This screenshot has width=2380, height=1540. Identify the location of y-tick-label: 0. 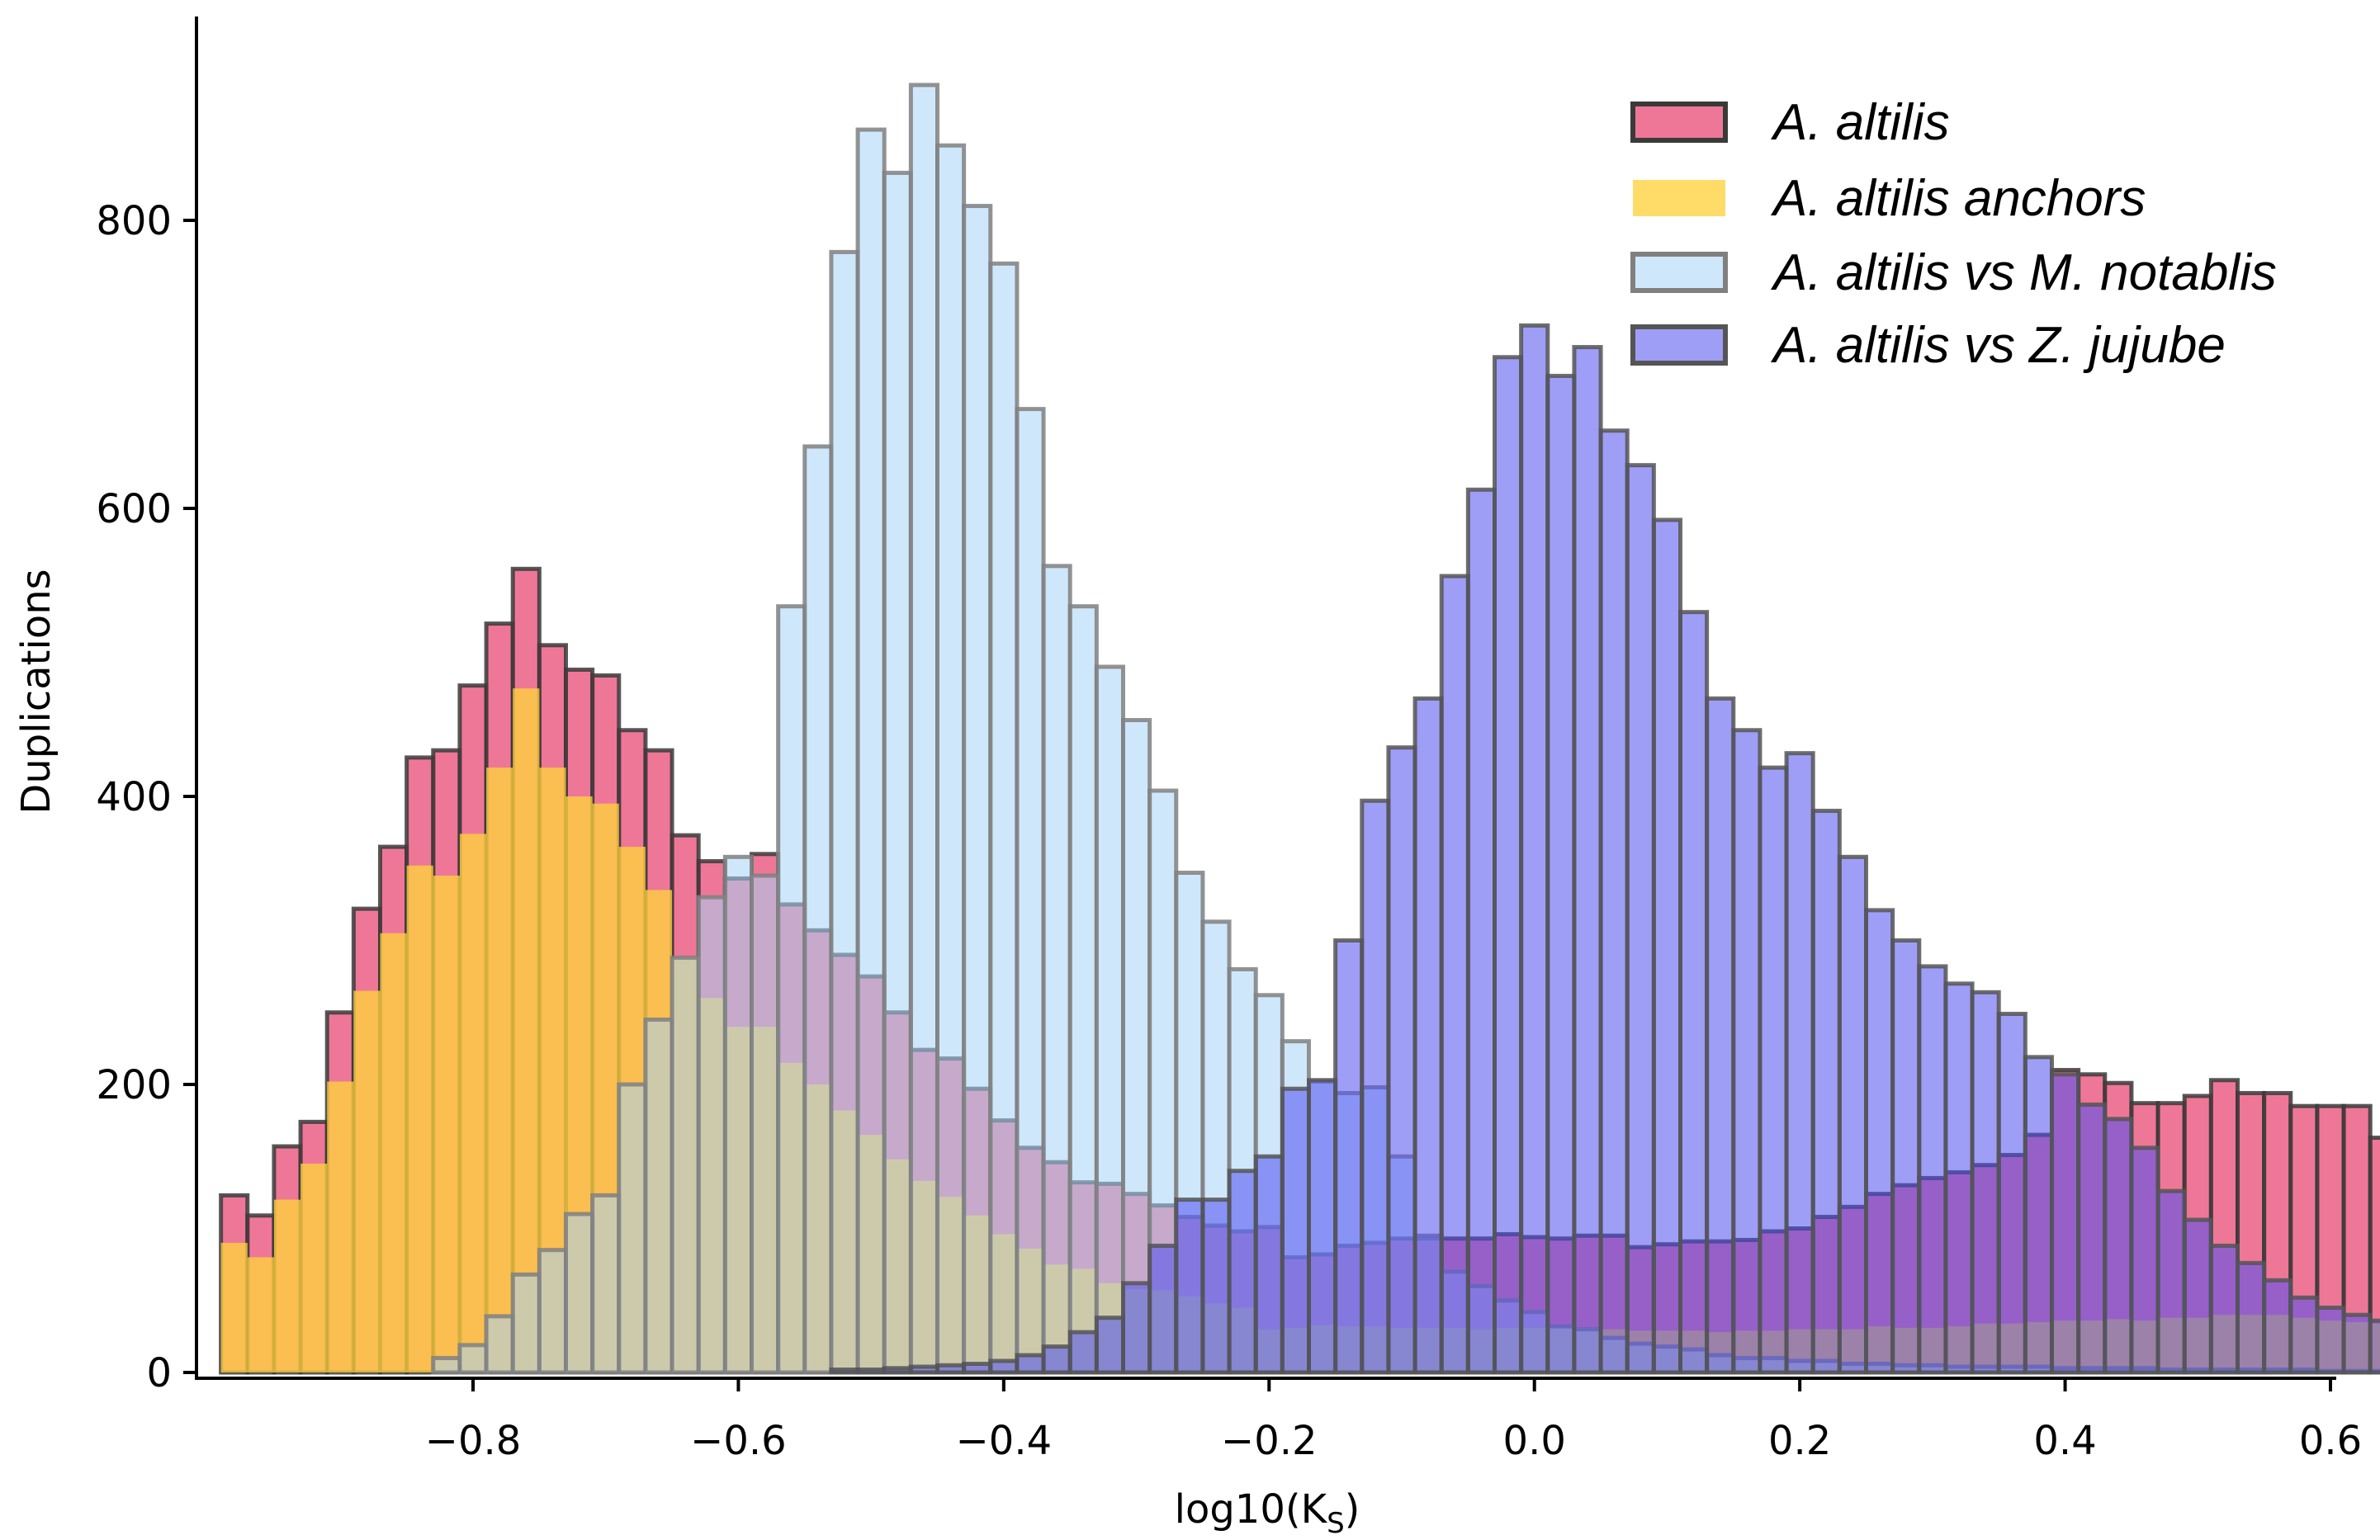
(159, 1373).